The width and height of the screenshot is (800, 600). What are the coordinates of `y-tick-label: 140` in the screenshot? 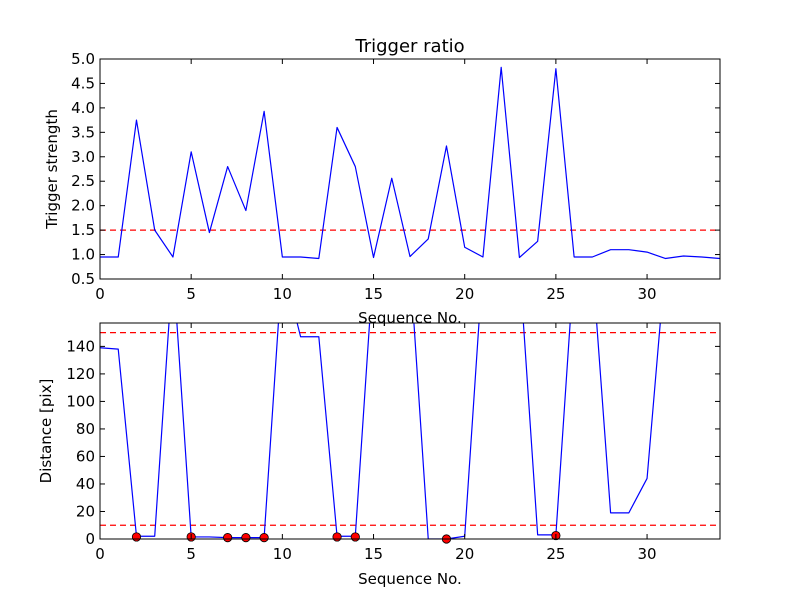 It's located at (80, 346).